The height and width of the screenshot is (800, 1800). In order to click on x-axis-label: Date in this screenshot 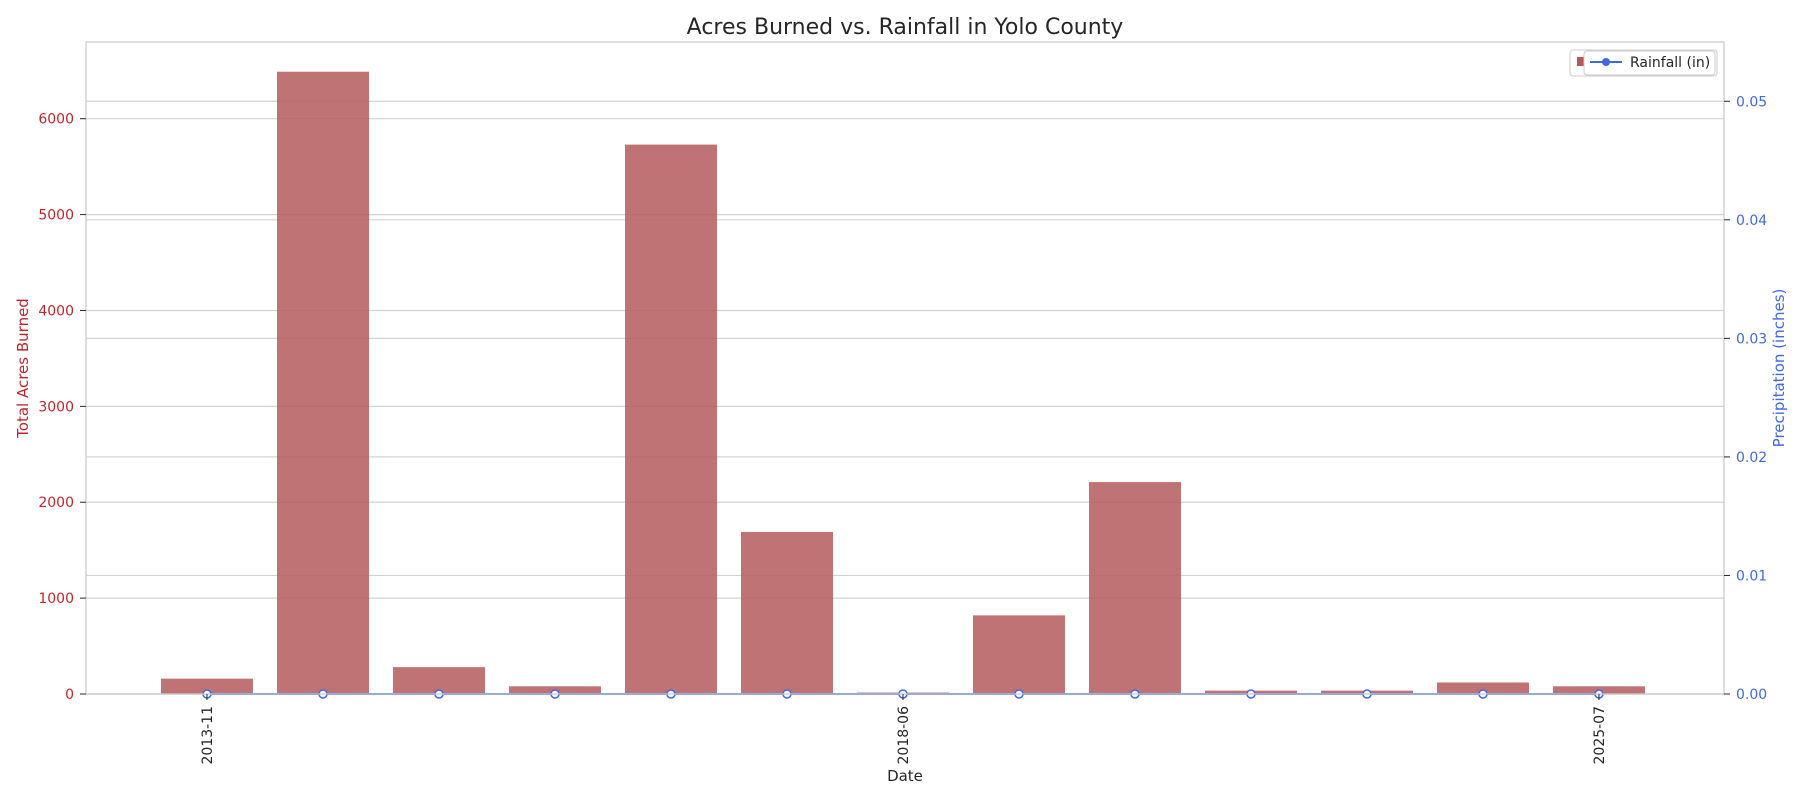, I will do `click(905, 776)`.